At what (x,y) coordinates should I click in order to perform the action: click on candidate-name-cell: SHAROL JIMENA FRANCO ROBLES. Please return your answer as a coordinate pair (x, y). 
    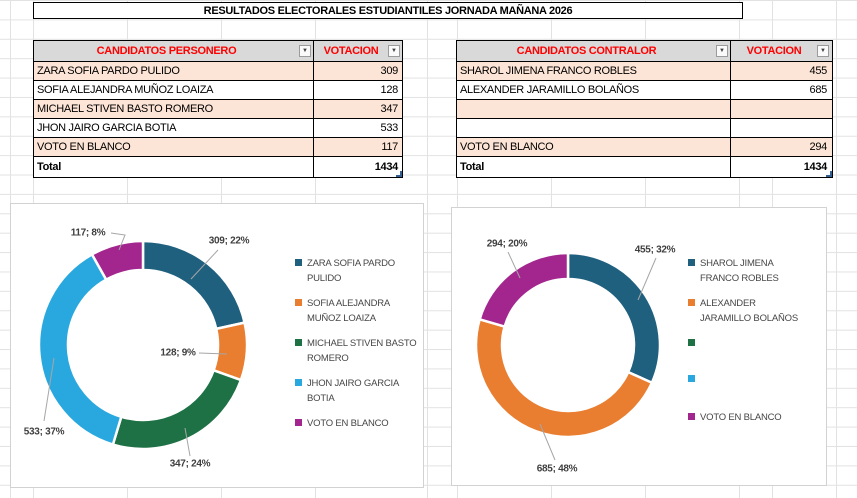
    Looking at the image, I should click on (594, 71).